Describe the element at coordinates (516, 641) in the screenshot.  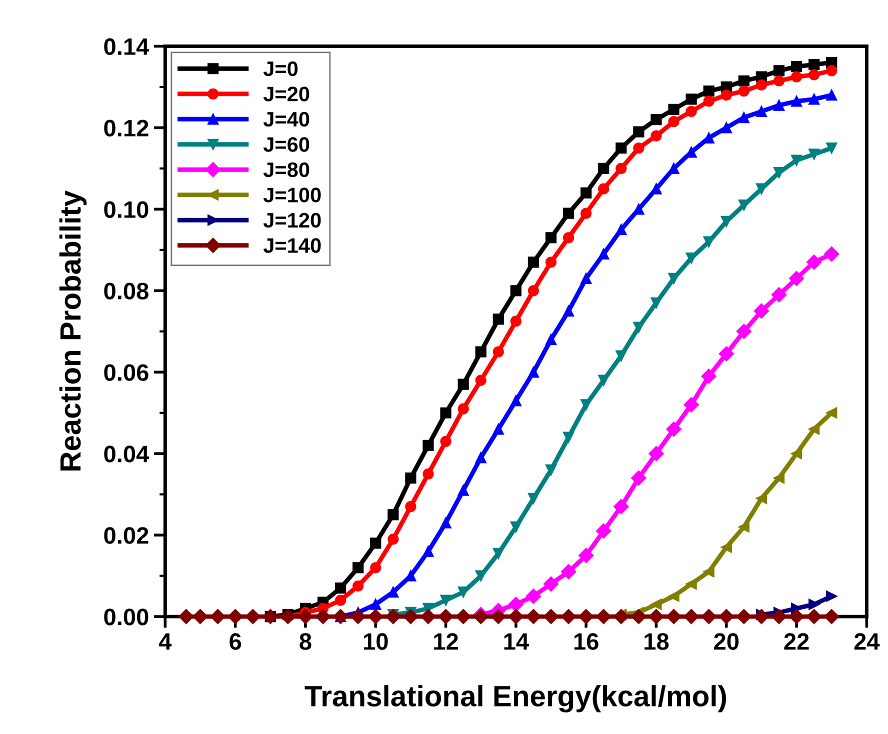
I see `x-tick-label: 14` at that location.